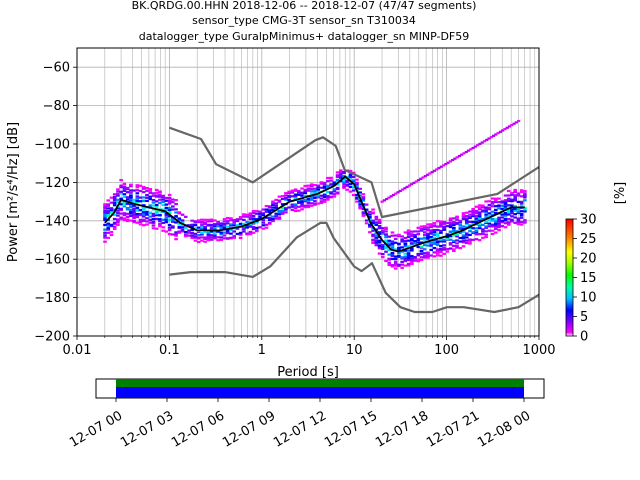  I want to click on colorbar-label: [%], so click(620, 193).